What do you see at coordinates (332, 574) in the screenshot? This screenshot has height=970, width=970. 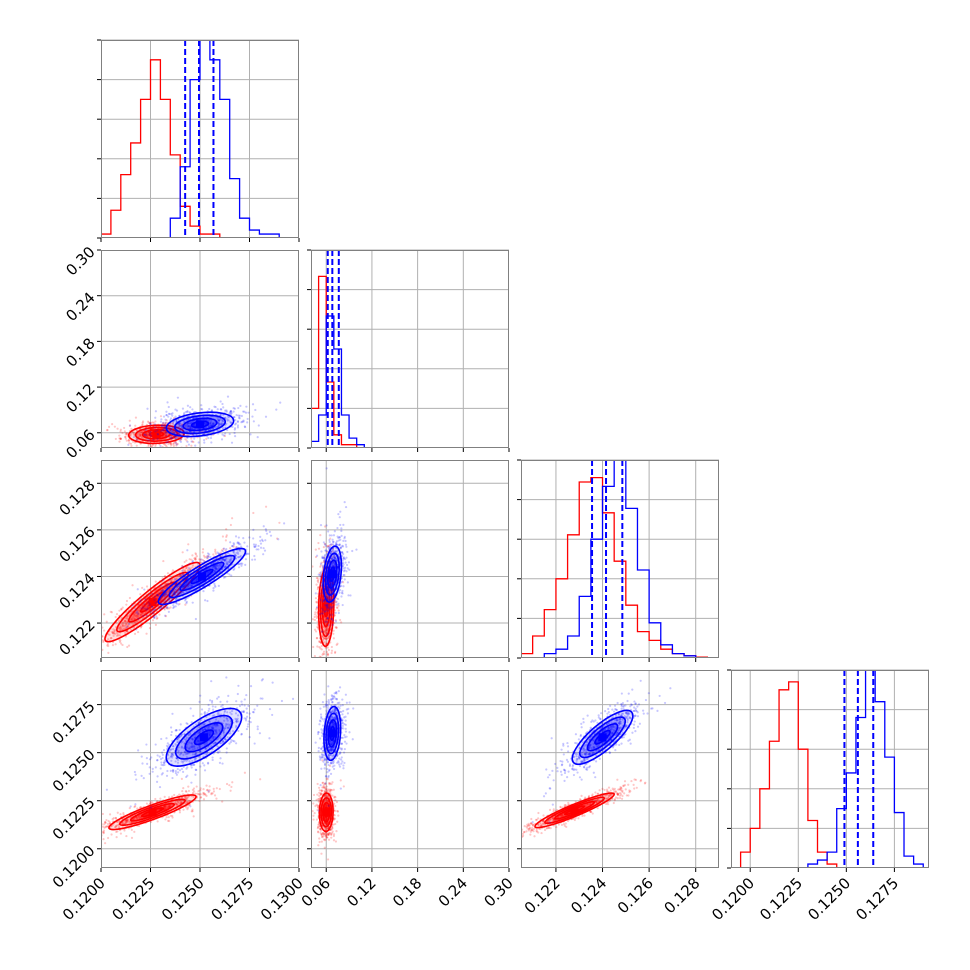 I see `density-peak` at bounding box center [332, 574].